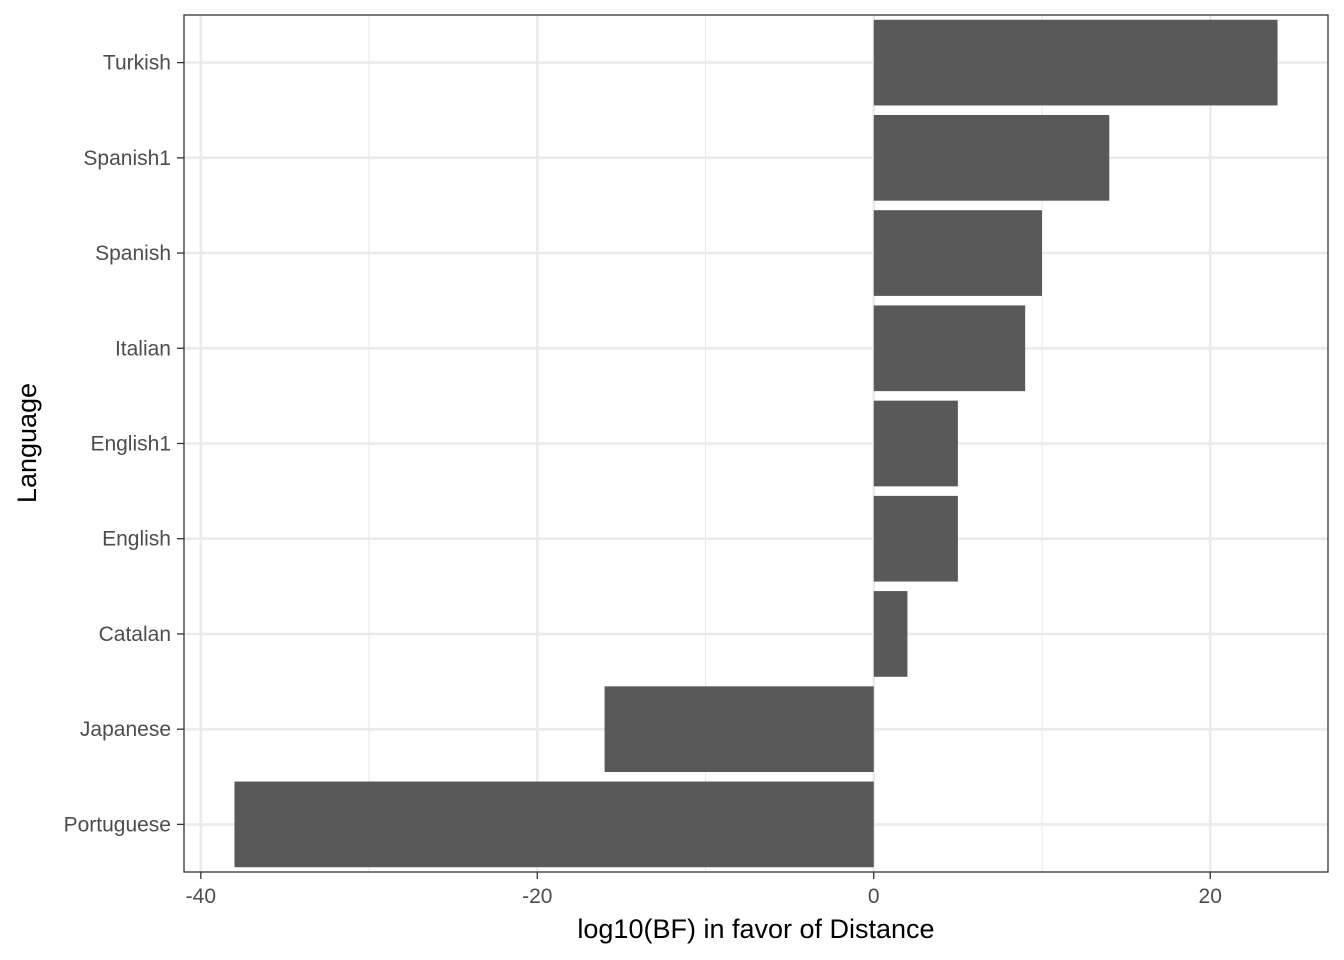 The width and height of the screenshot is (1344, 960). I want to click on bar-english, so click(915, 538).